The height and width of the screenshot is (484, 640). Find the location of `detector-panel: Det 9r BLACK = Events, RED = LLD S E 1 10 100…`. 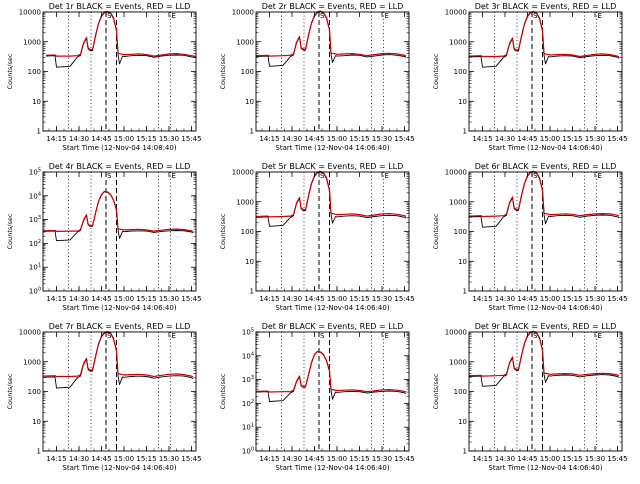

detector-panel: Det 9r BLACK = Events, RED = LLD S E 1 10 100… is located at coordinates (532, 400).